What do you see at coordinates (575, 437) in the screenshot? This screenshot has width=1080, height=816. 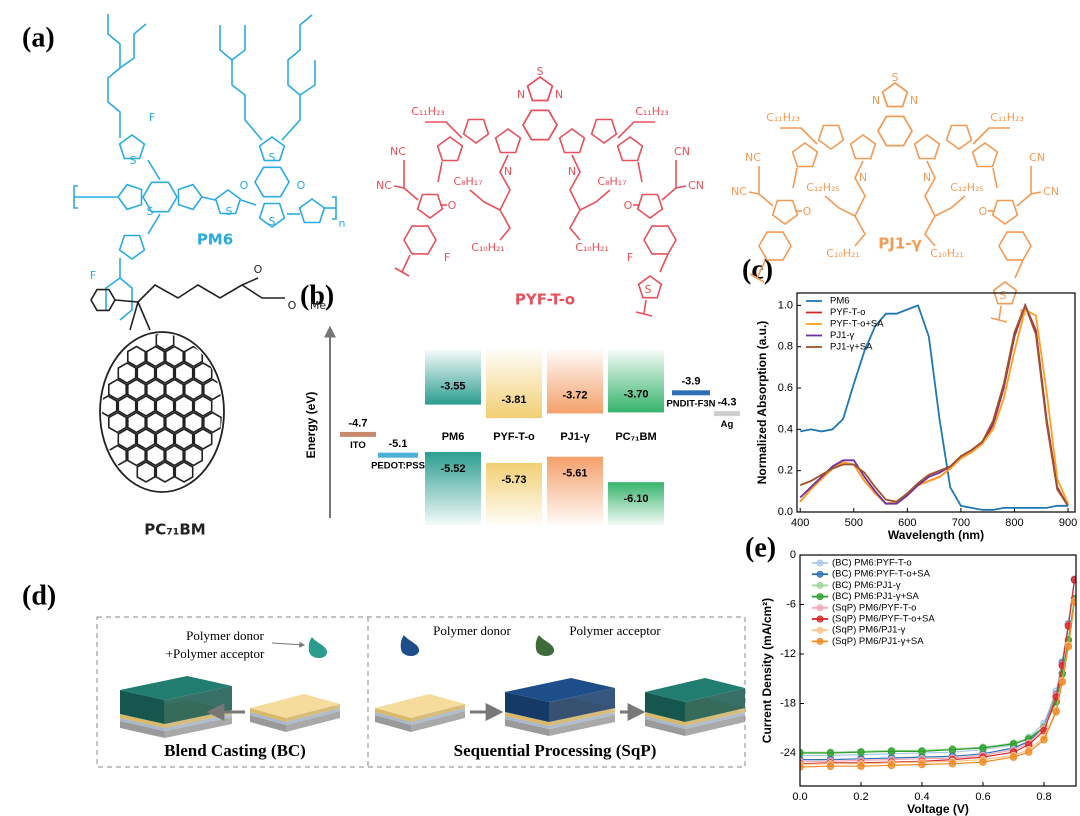 I see `material-name: PJ1-γ` at bounding box center [575, 437].